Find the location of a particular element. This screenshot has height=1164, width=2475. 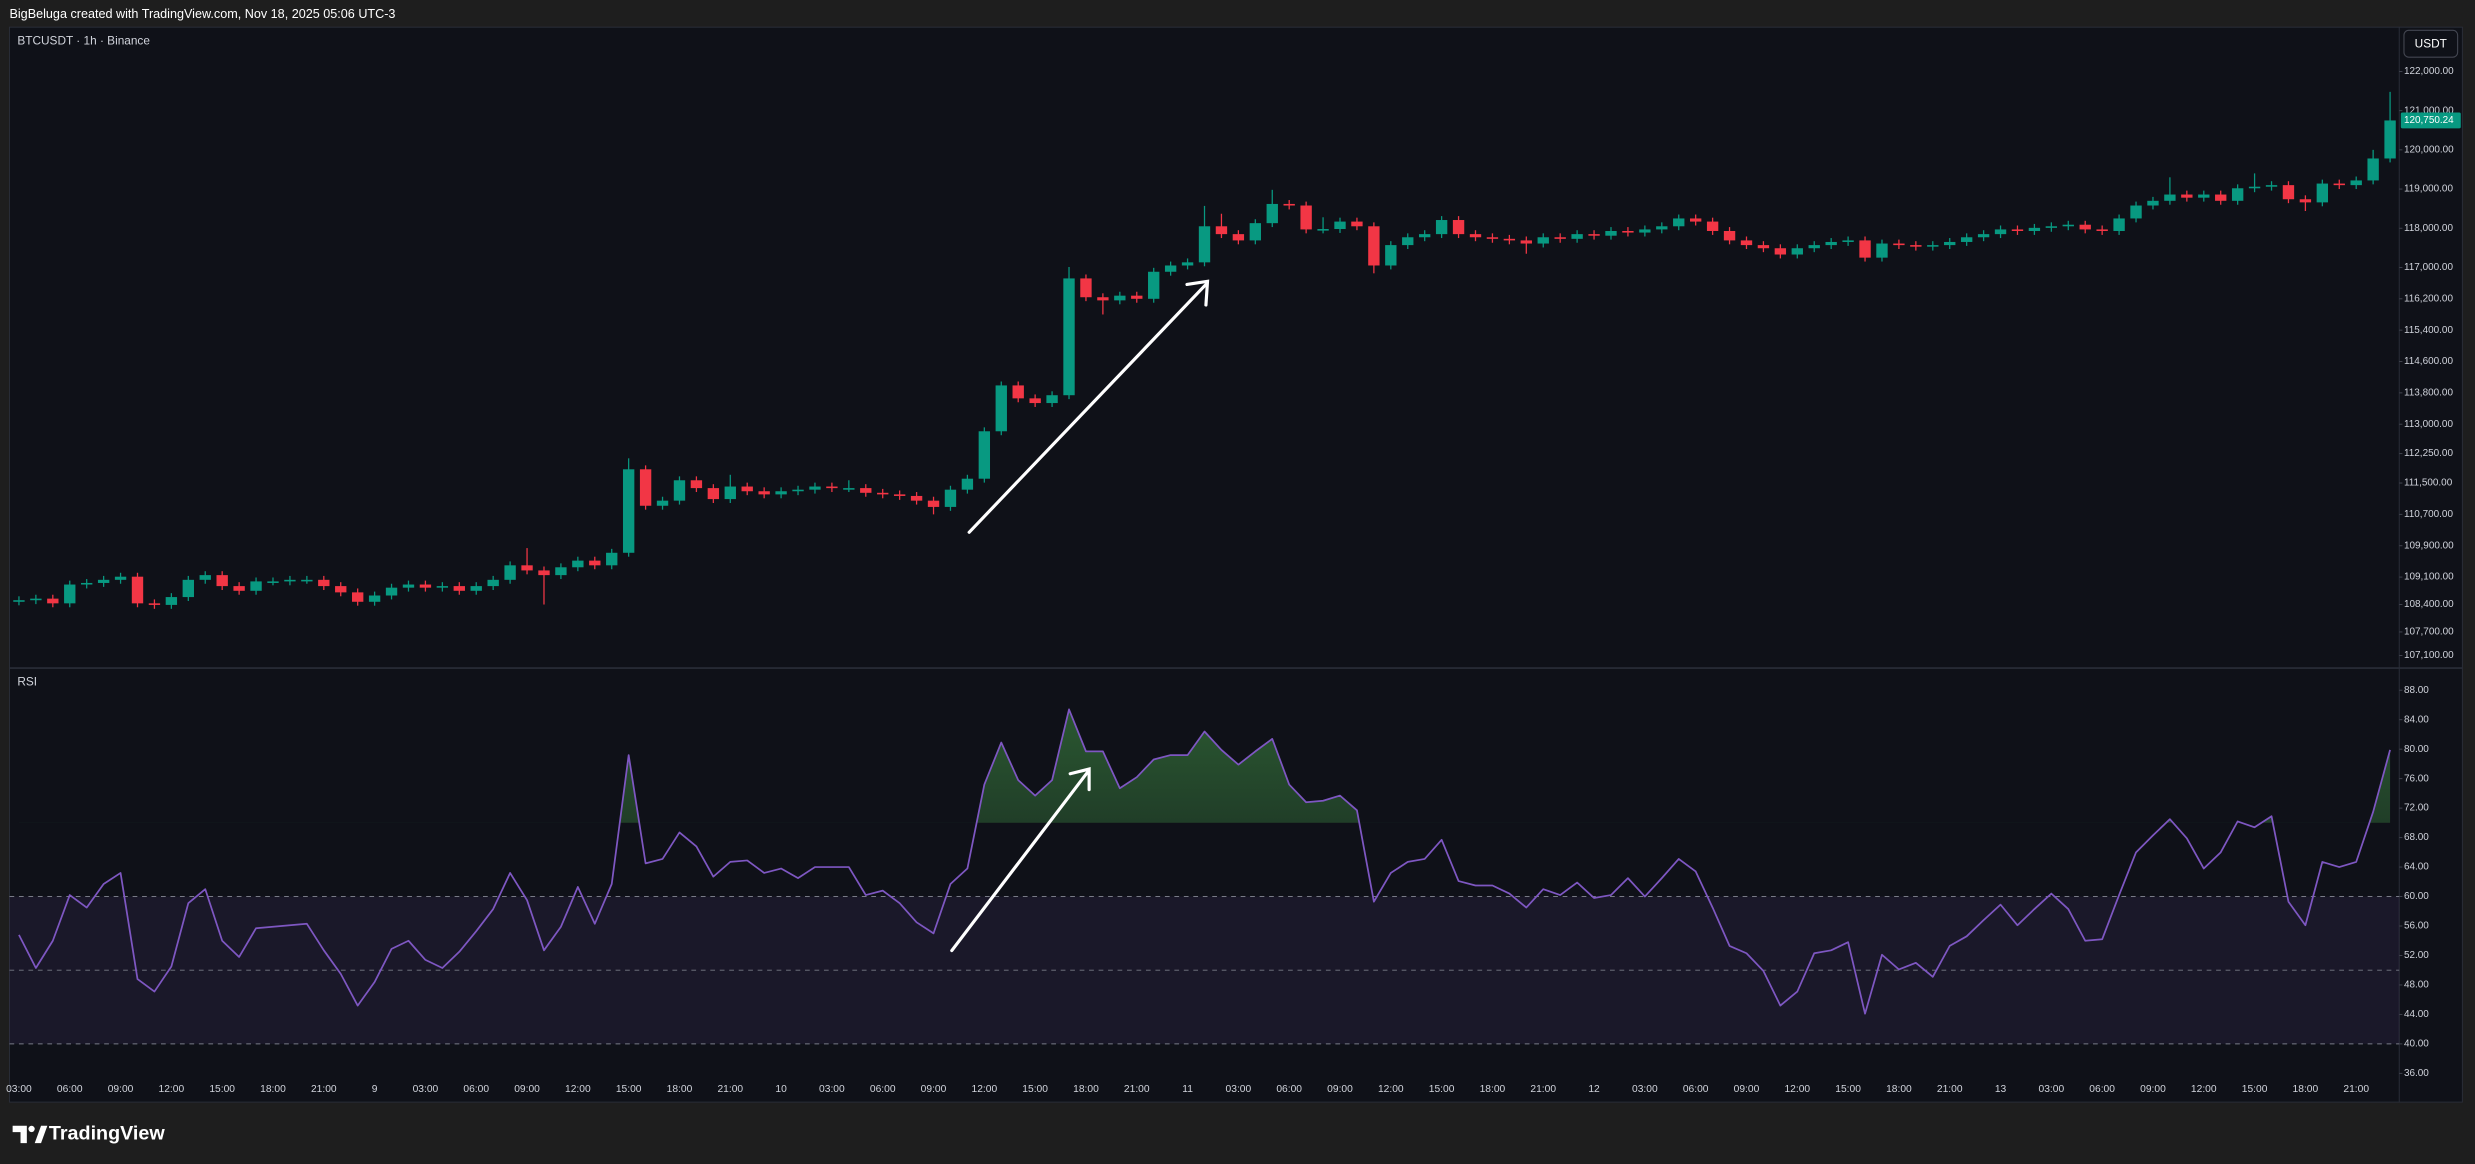

y-tick-label: 64.00 is located at coordinates (2416, 867).